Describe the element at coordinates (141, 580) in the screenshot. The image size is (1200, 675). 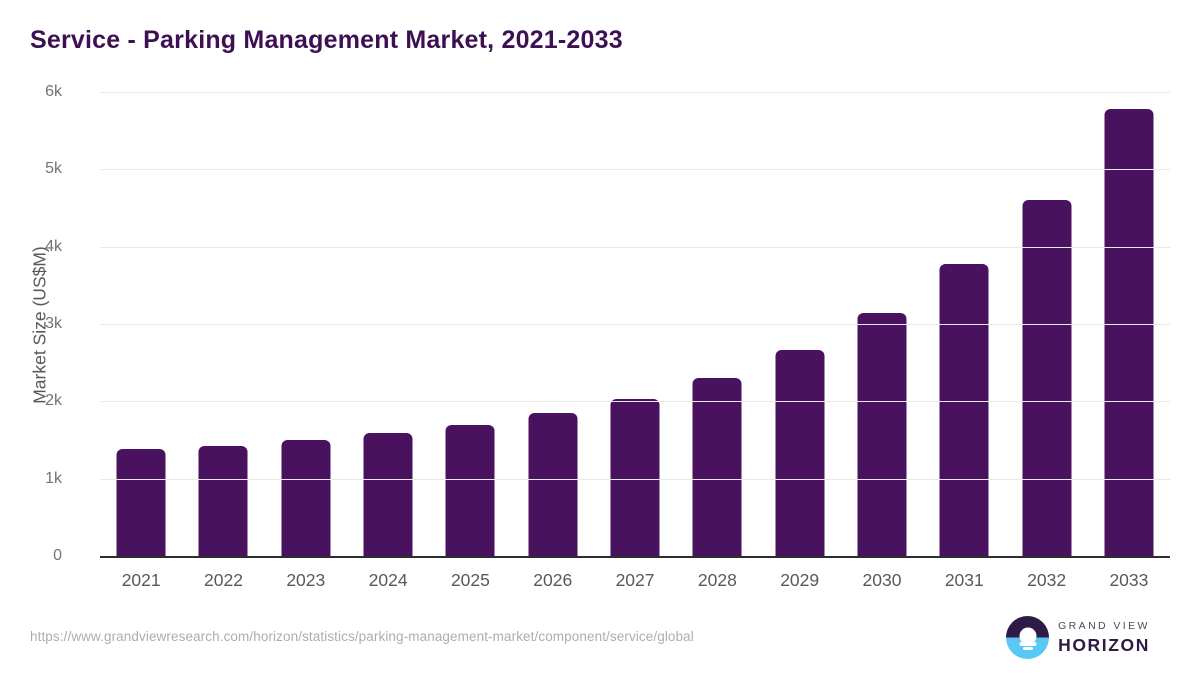
I see `x-tick-label: 2021` at that location.